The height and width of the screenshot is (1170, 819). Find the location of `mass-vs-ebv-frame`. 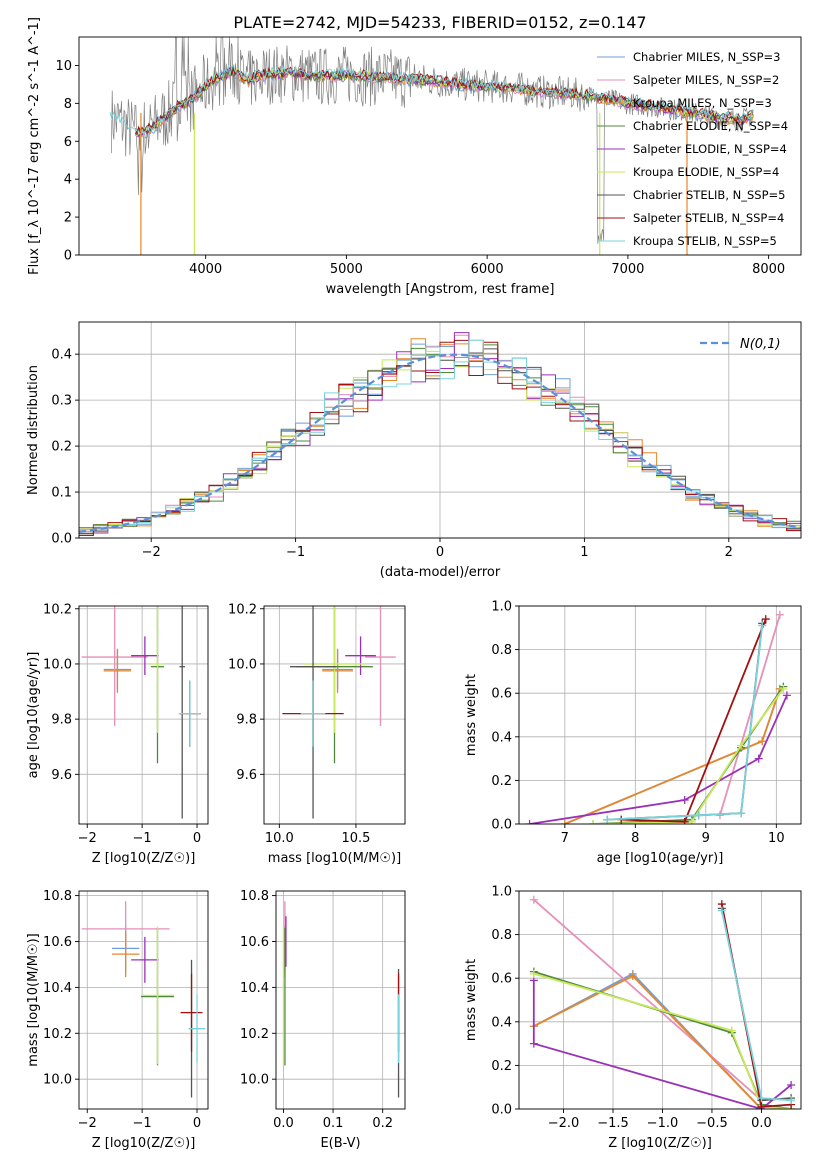

mass-vs-ebv-frame is located at coordinates (340, 1000).